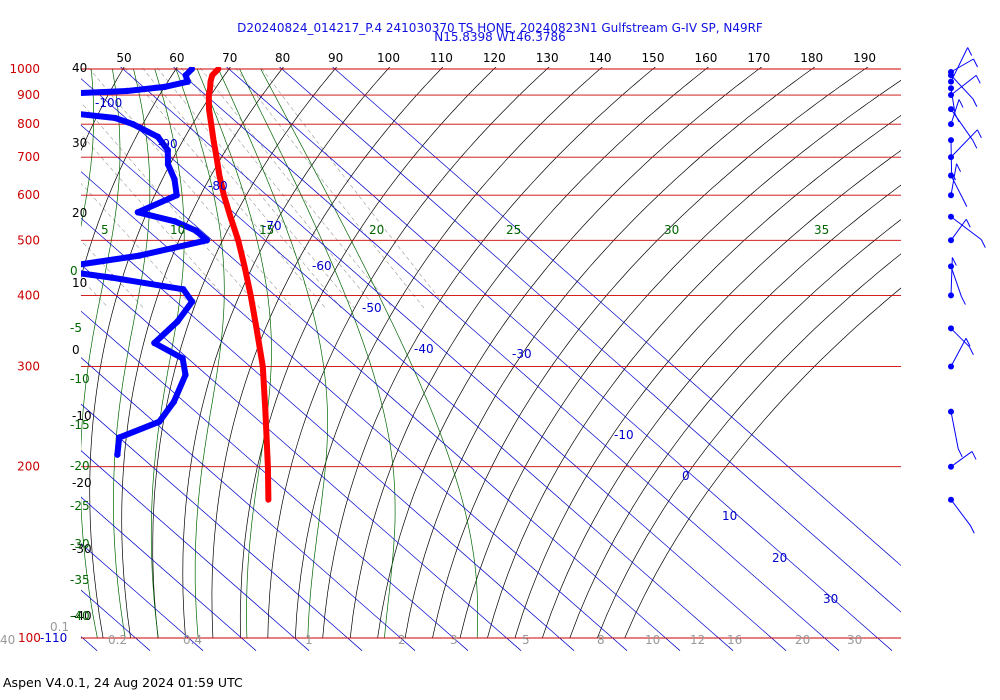 This screenshot has height=700, width=1000. What do you see at coordinates (80, 506) in the screenshot?
I see `moist-left-label: -25` at bounding box center [80, 506].